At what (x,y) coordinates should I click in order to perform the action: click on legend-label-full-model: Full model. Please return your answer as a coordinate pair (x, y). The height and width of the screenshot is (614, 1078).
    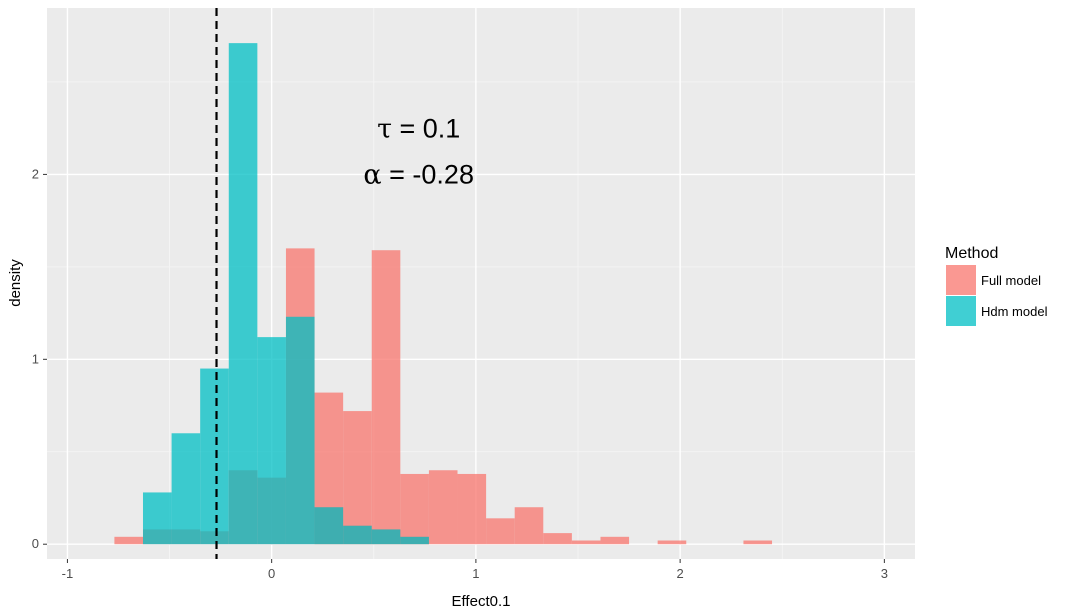
    Looking at the image, I should click on (1011, 280).